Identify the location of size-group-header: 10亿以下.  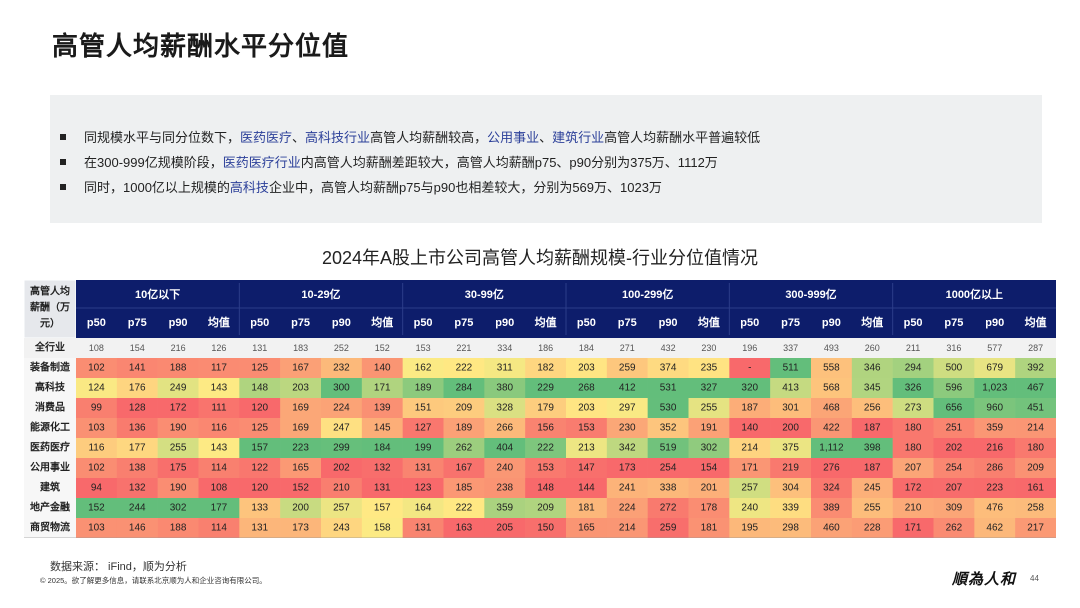
(157, 294).